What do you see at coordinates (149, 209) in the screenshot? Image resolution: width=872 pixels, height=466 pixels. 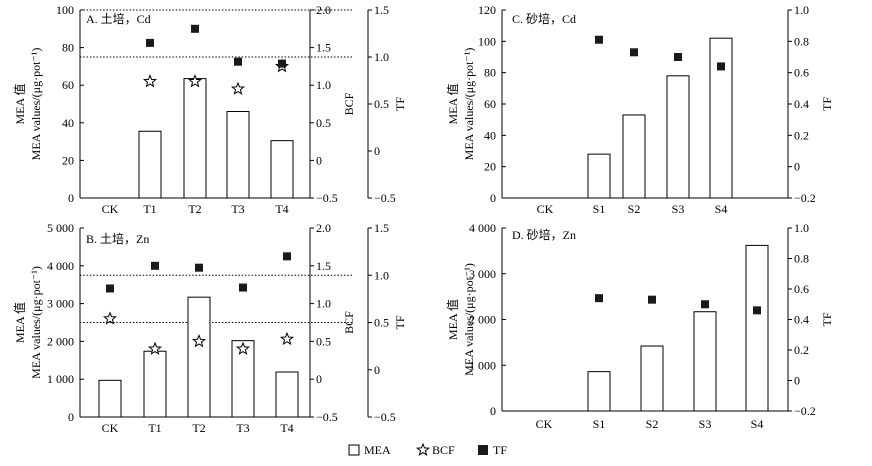 I see `category-label: T1` at bounding box center [149, 209].